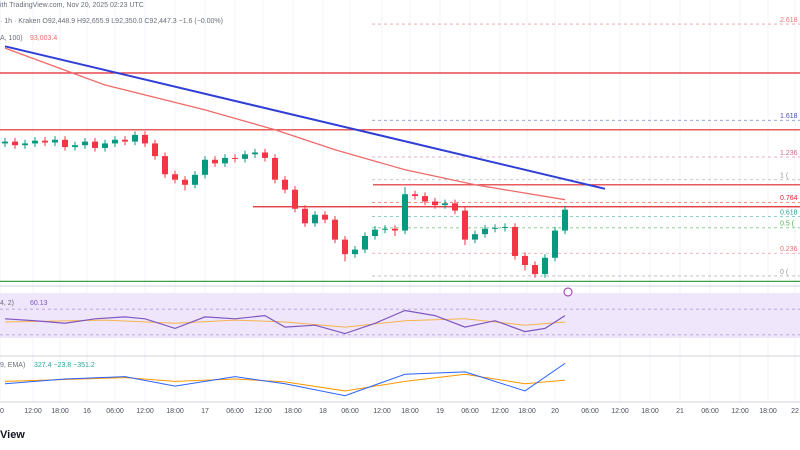  I want to click on ma-value: 93,003.4, so click(43, 38).